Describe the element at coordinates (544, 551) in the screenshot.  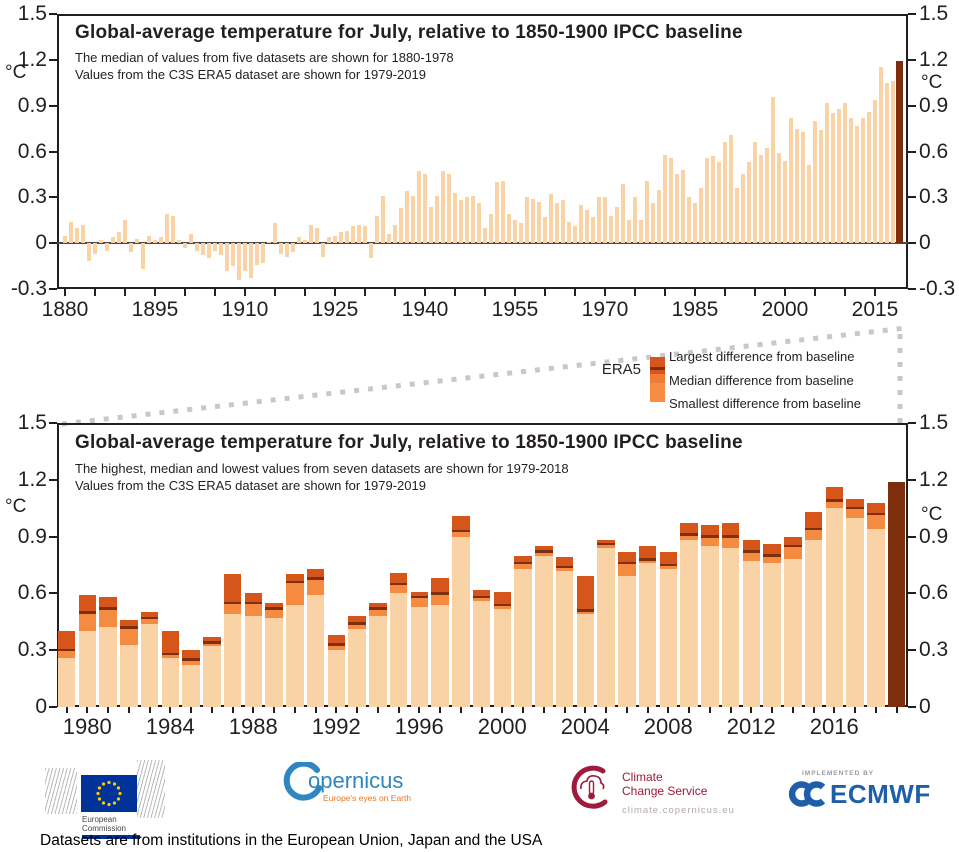
I see `bar-2002-median-line` at that location.